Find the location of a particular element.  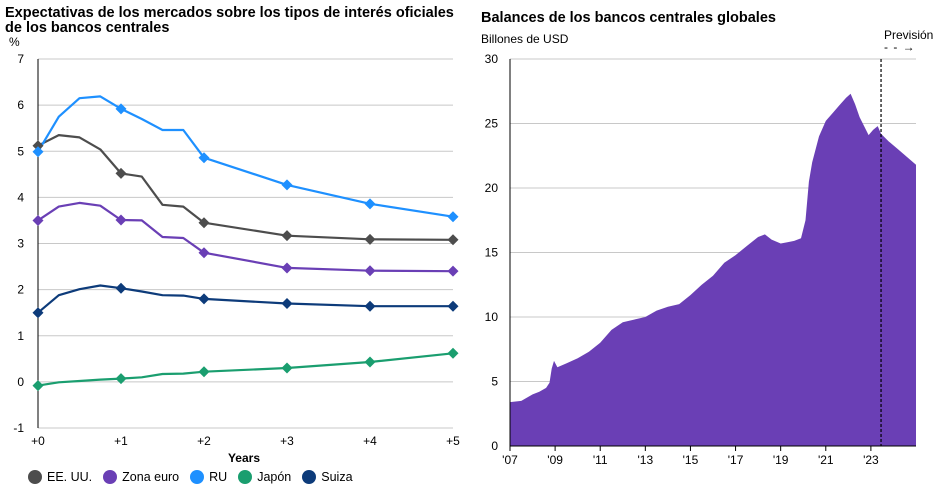

right-x-tick-label: '11 is located at coordinates (600, 460).